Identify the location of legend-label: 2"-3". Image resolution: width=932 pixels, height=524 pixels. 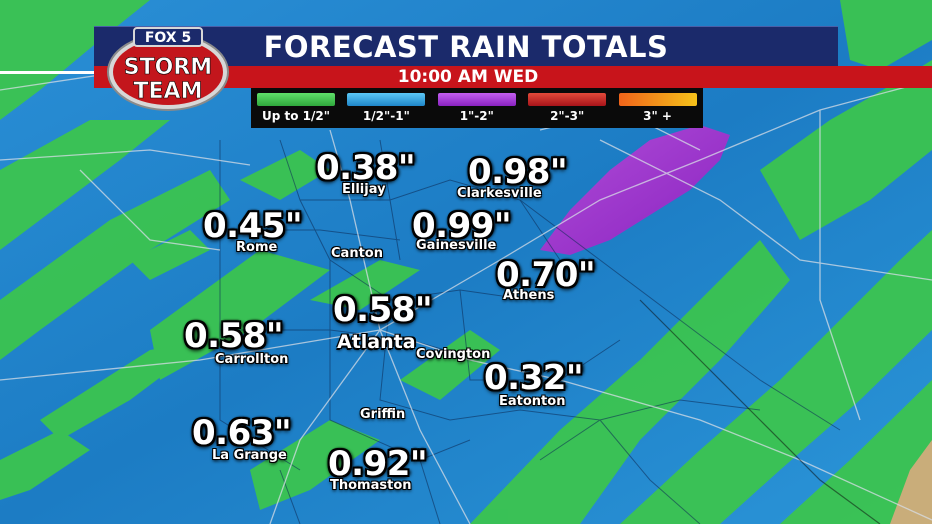
(567, 116).